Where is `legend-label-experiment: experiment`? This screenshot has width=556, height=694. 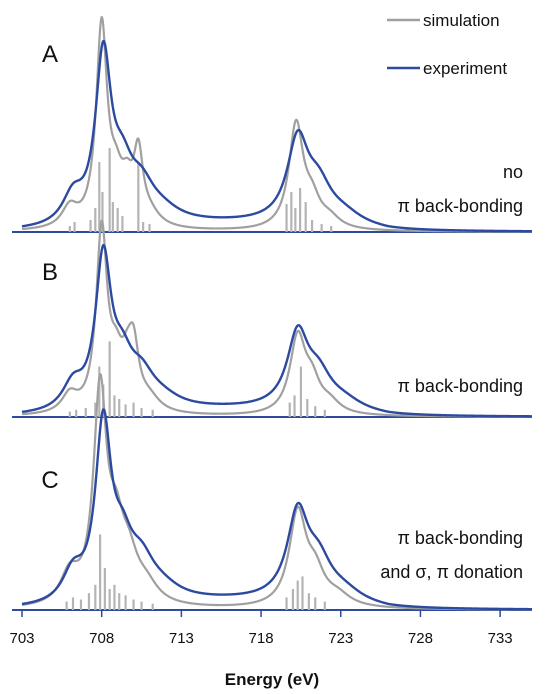 legend-label-experiment: experiment is located at coordinates (465, 68).